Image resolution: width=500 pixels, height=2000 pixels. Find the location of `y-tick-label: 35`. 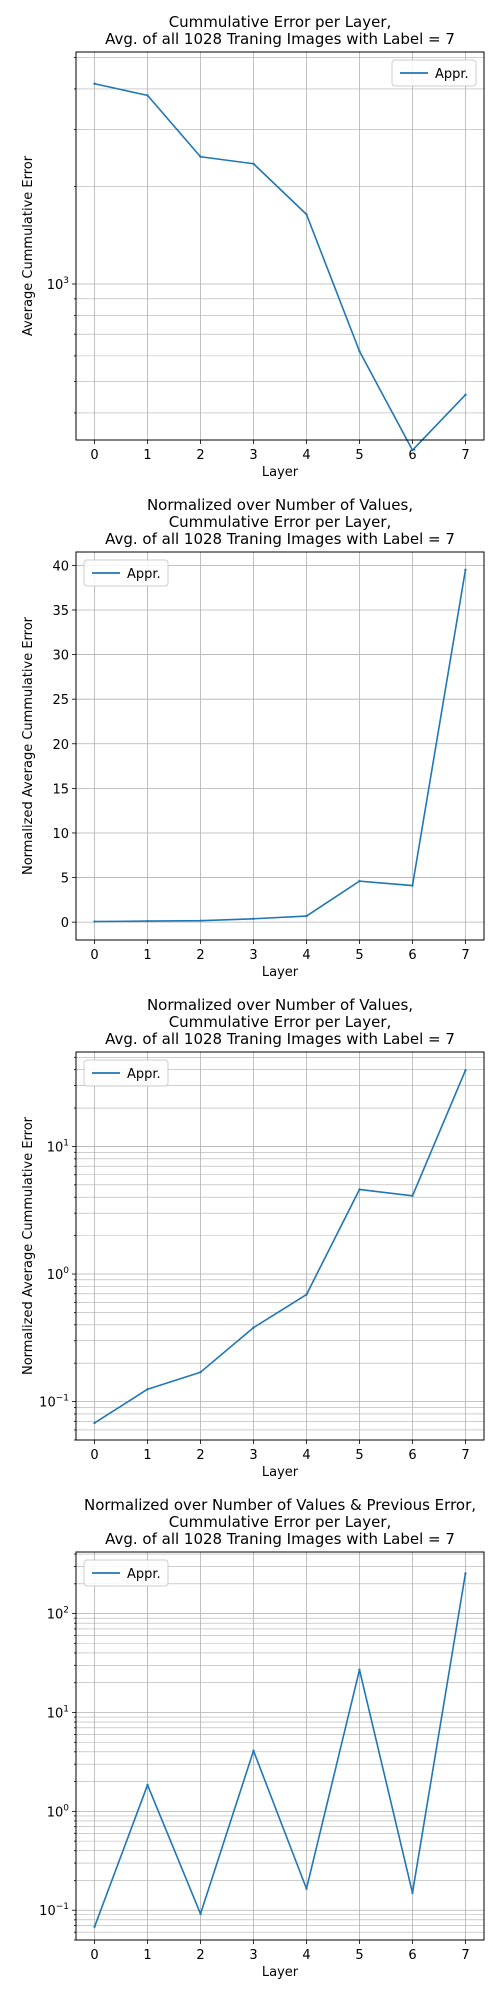

y-tick-label: 35 is located at coordinates (60, 611).